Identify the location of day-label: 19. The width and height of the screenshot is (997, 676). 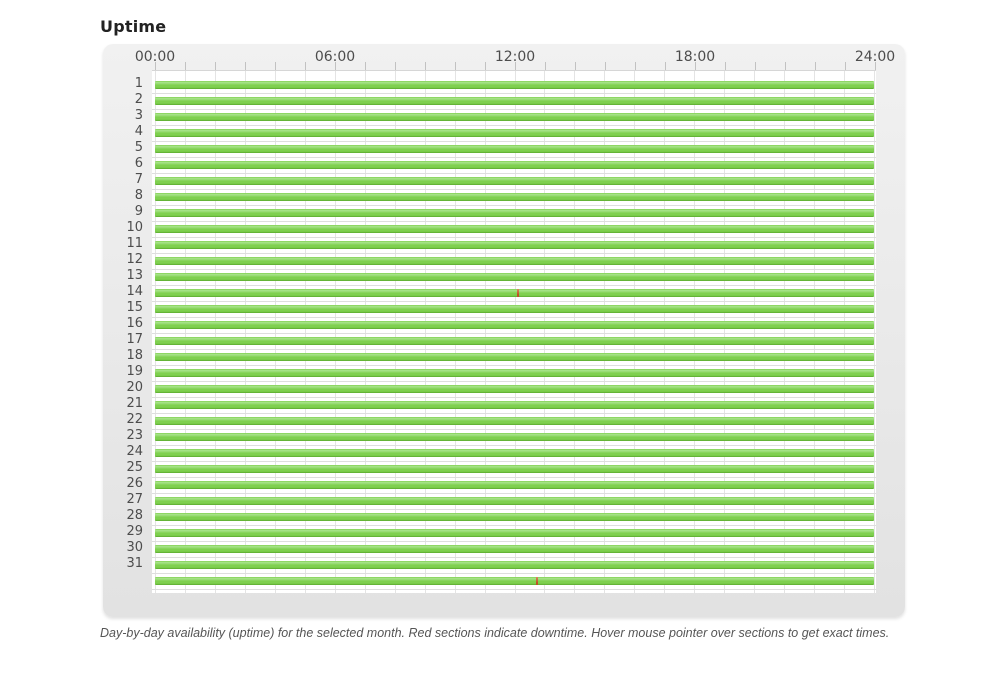
(134, 371).